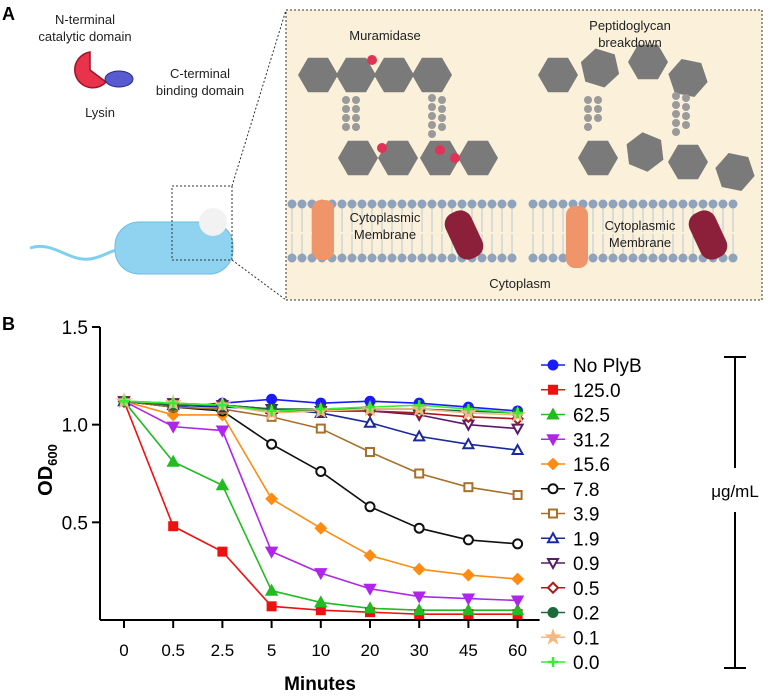  Describe the element at coordinates (586, 490) in the screenshot. I see `legend-label: 7.8` at that location.